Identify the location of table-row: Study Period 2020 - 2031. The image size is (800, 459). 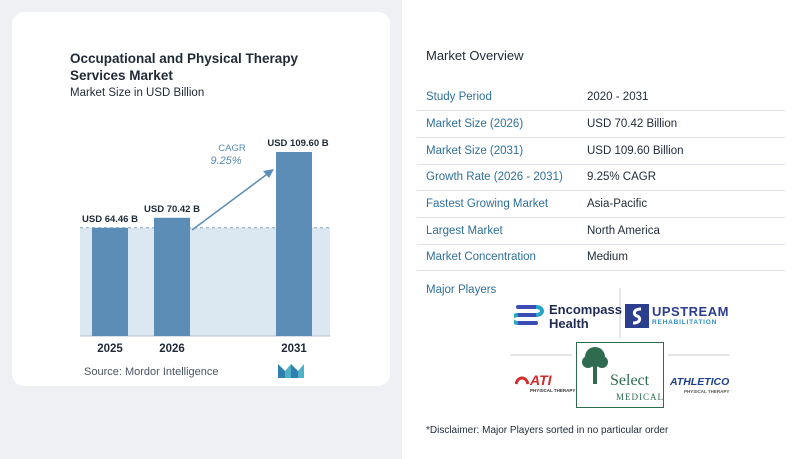
(601, 98).